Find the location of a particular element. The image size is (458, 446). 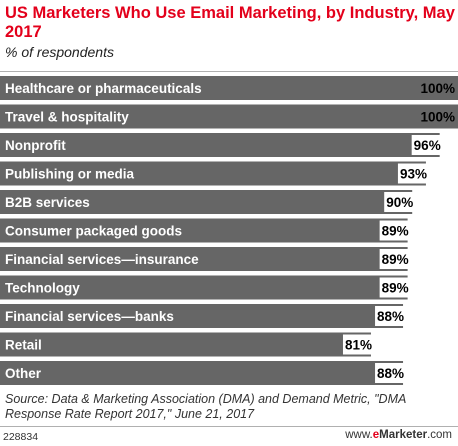

bar-category-label: Publishing or media is located at coordinates (70, 174).